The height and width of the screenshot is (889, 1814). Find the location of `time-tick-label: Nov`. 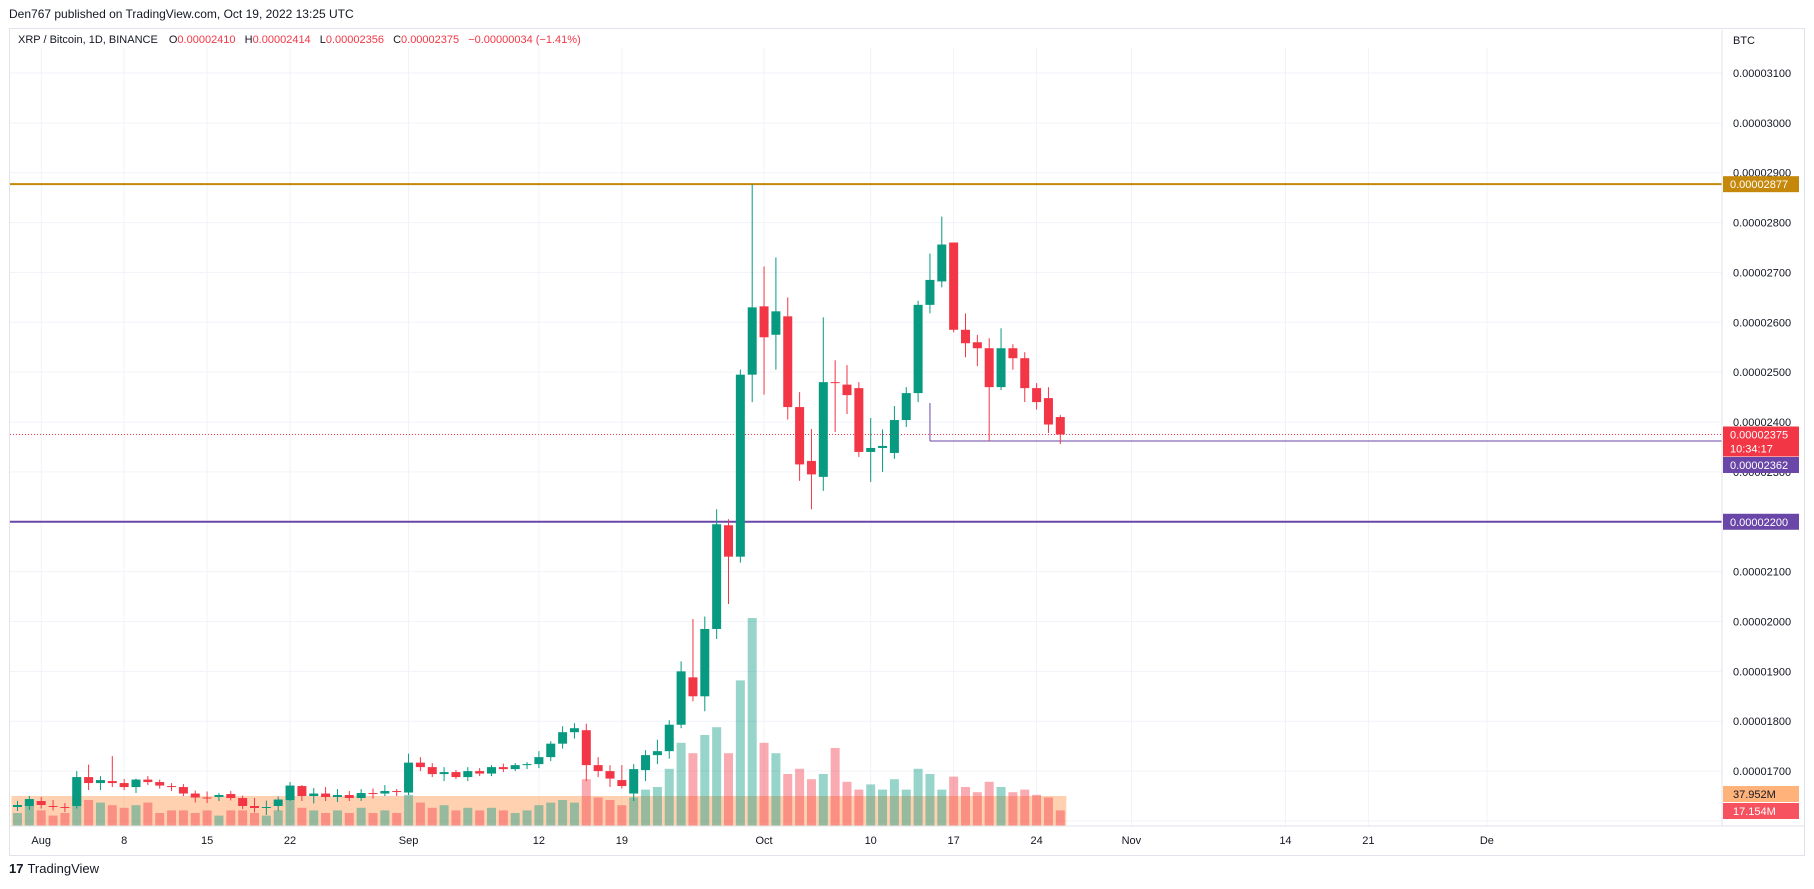

time-tick-label: Nov is located at coordinates (1132, 841).